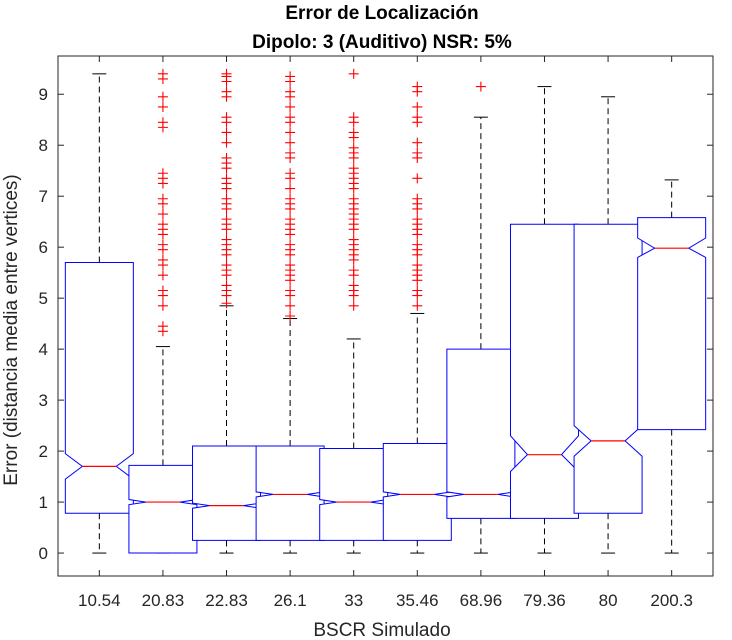  Describe the element at coordinates (43, 247) in the screenshot. I see `y-tick-label: 6` at that location.